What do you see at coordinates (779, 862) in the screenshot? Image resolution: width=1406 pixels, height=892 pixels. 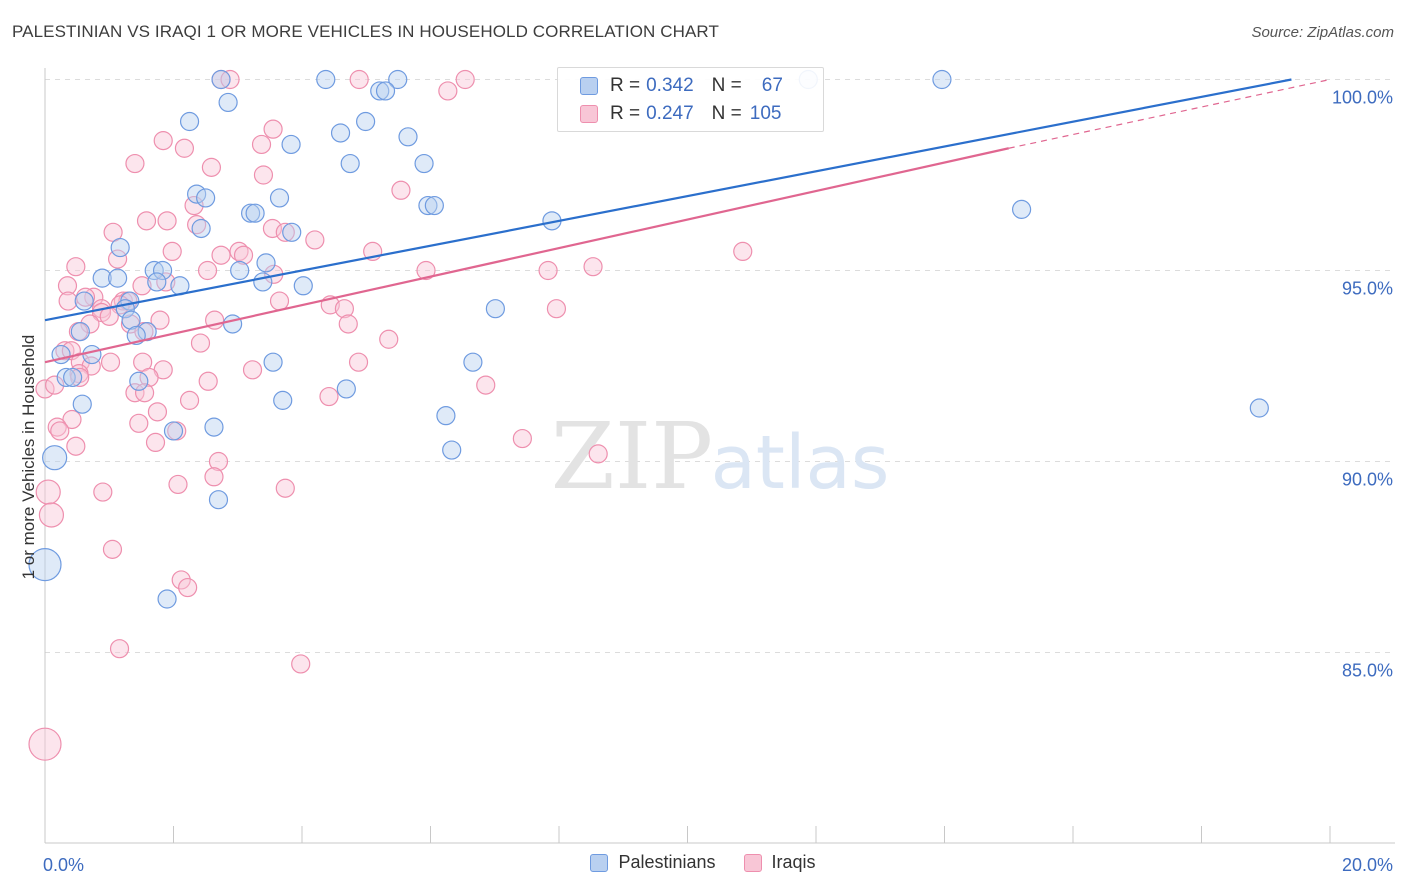 I see `legend-item-iraqis: Iraqis` at bounding box center [779, 862].